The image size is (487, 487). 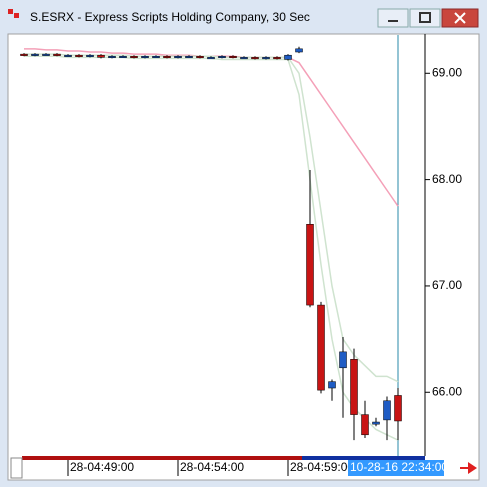 I want to click on y-tick-label: 67.00, so click(x=447, y=285).